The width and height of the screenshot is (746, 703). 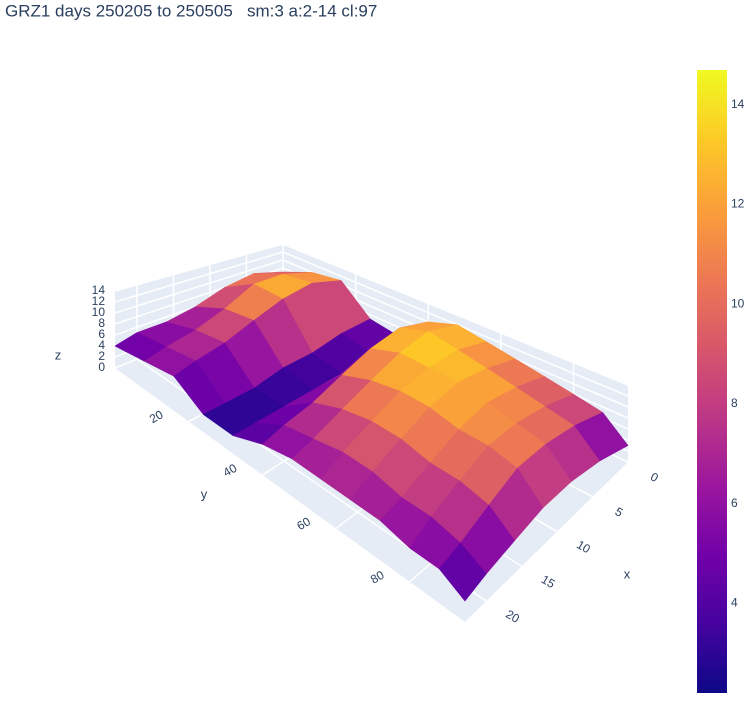 What do you see at coordinates (101, 367) in the screenshot?
I see `z-tick-label: 0` at bounding box center [101, 367].